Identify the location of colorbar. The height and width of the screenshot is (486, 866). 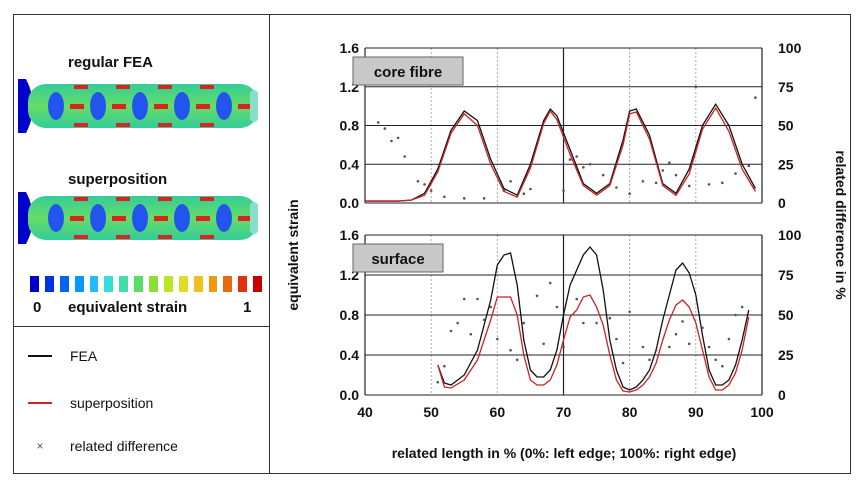
(146, 284).